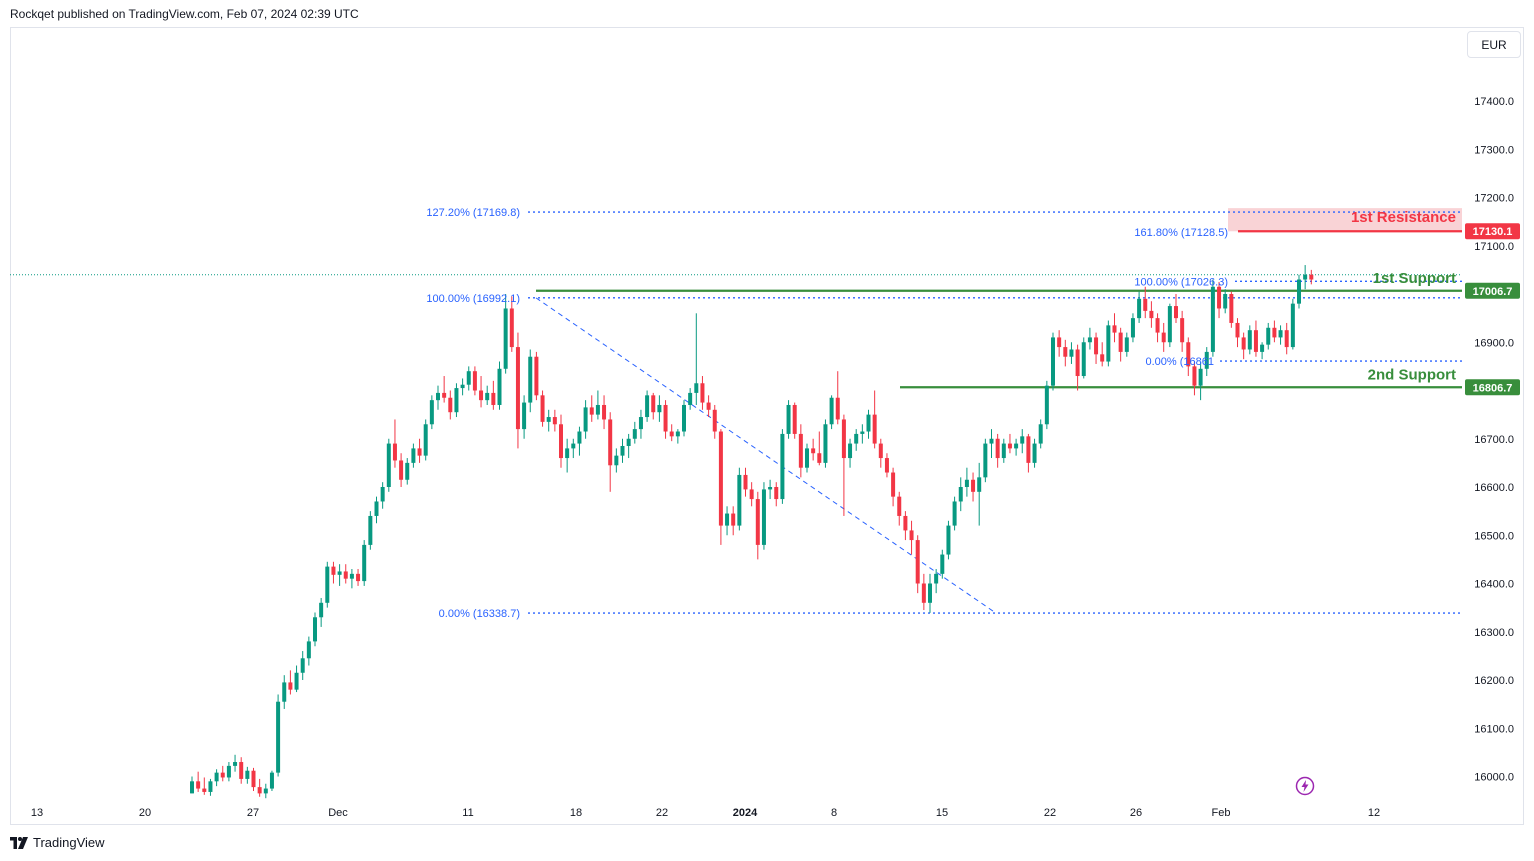  Describe the element at coordinates (1494, 44) in the screenshot. I see `currency-selector-button: EUR` at that location.